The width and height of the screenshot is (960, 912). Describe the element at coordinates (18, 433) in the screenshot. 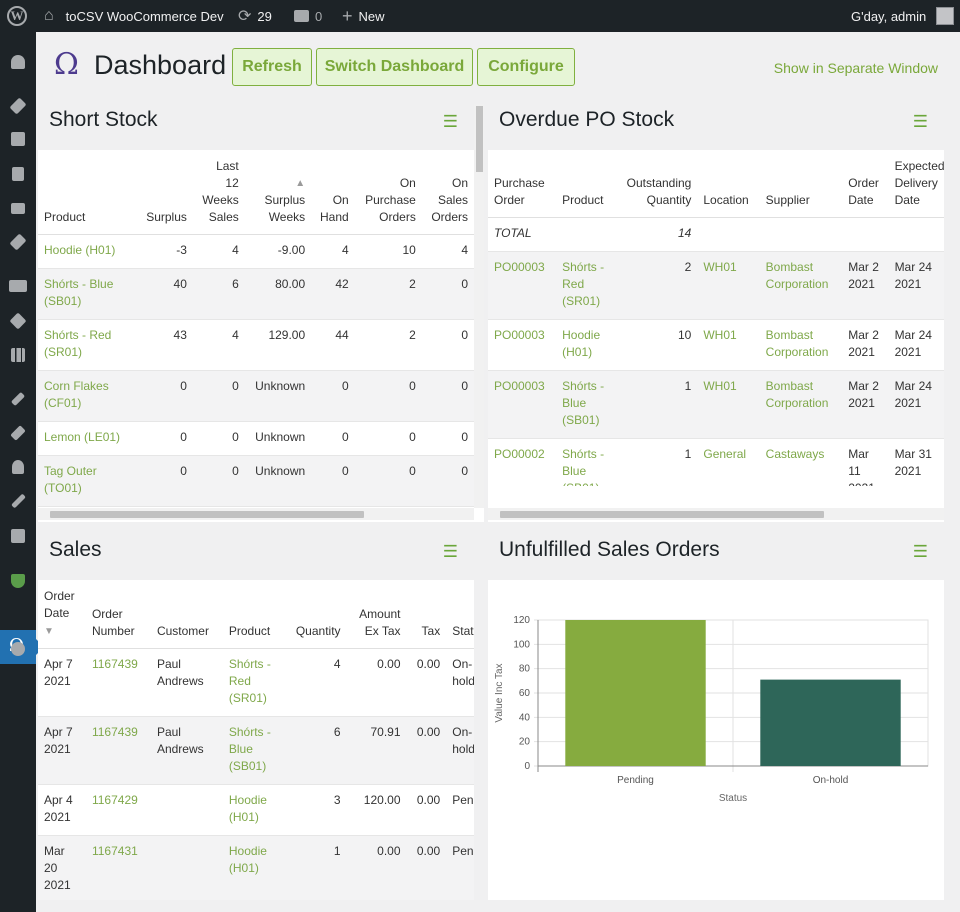

I see `plugins-icon` at that location.